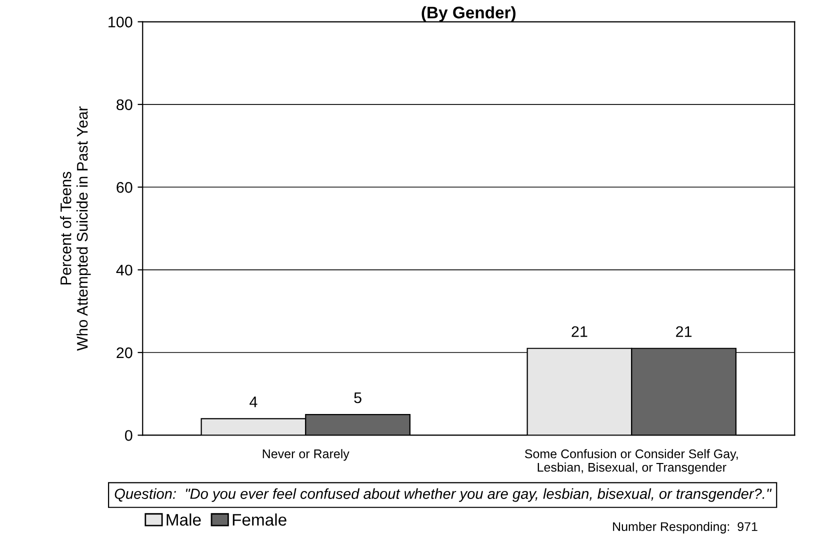 This screenshot has width=815, height=544. What do you see at coordinates (631, 461) in the screenshot?
I see `x-tick-label: Some Confusion or Consider Self Gay, Lesbian, Bisexual, or Transgender` at bounding box center [631, 461].